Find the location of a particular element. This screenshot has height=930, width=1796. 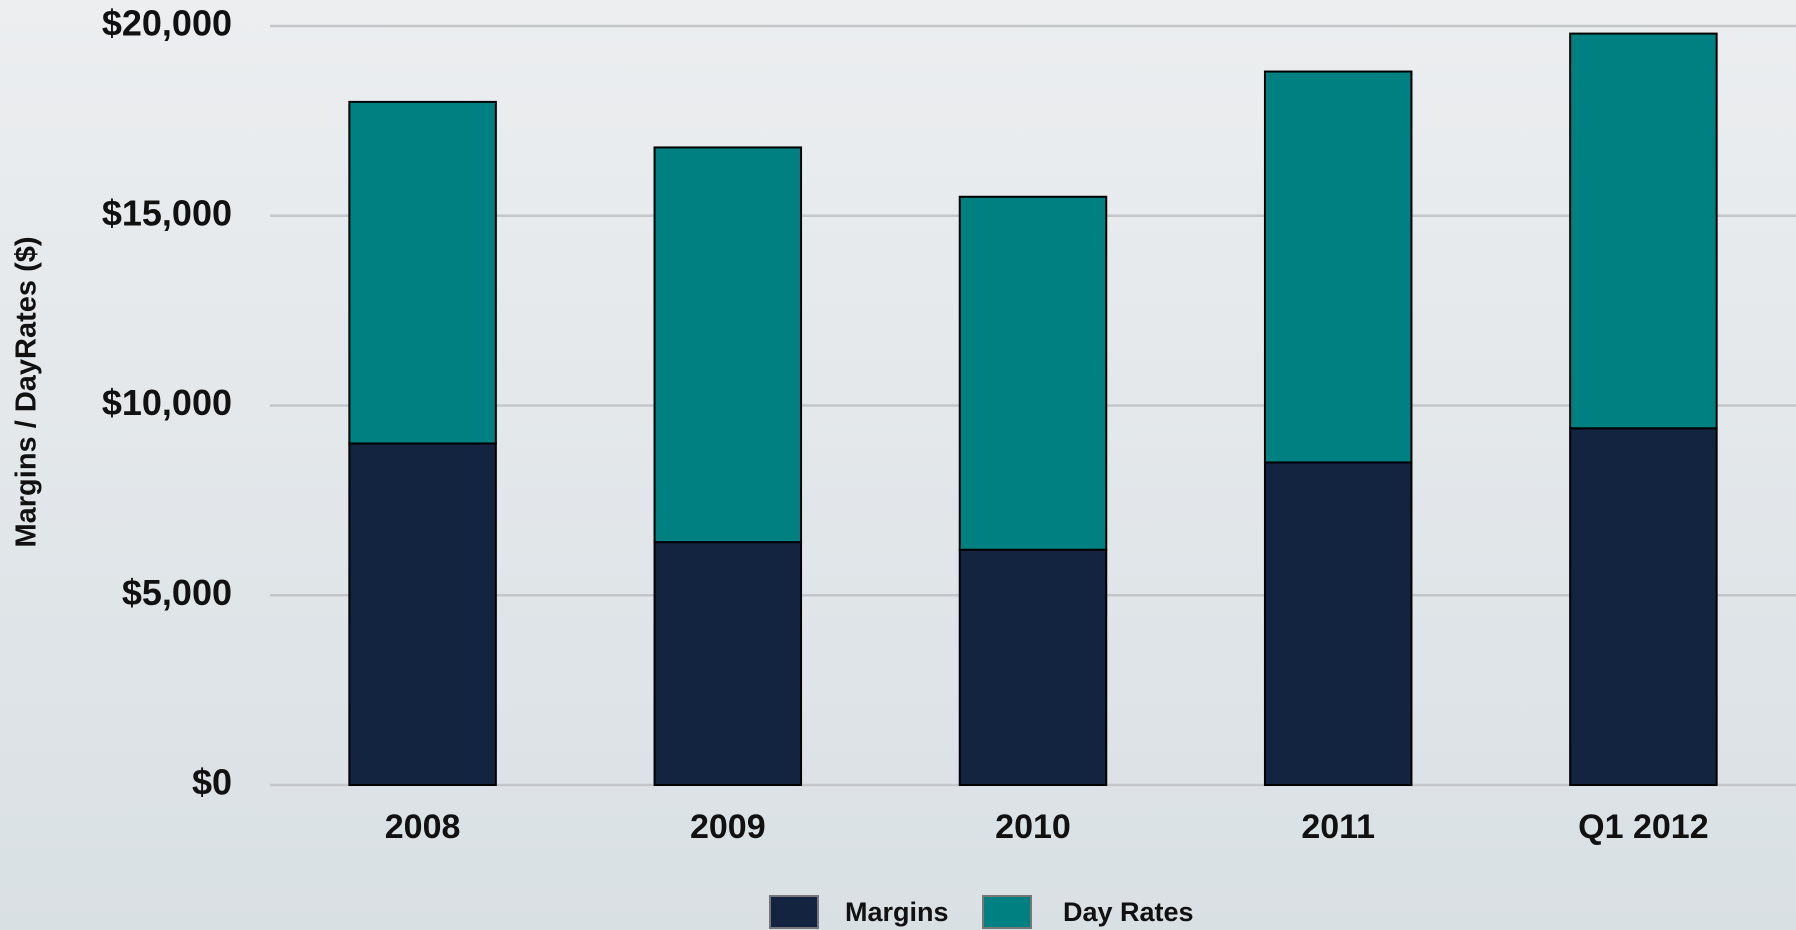

y-axis-label: Margins / DayRates ($) is located at coordinates (27, 391).